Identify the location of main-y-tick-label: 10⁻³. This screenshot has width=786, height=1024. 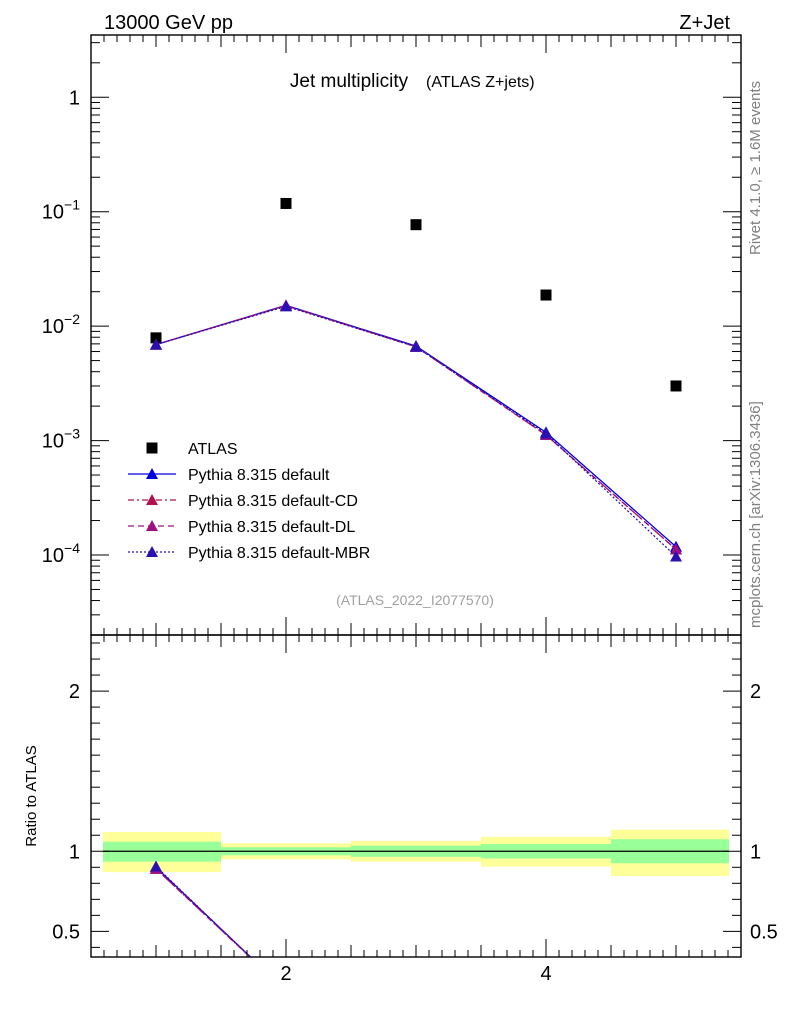
(61, 439).